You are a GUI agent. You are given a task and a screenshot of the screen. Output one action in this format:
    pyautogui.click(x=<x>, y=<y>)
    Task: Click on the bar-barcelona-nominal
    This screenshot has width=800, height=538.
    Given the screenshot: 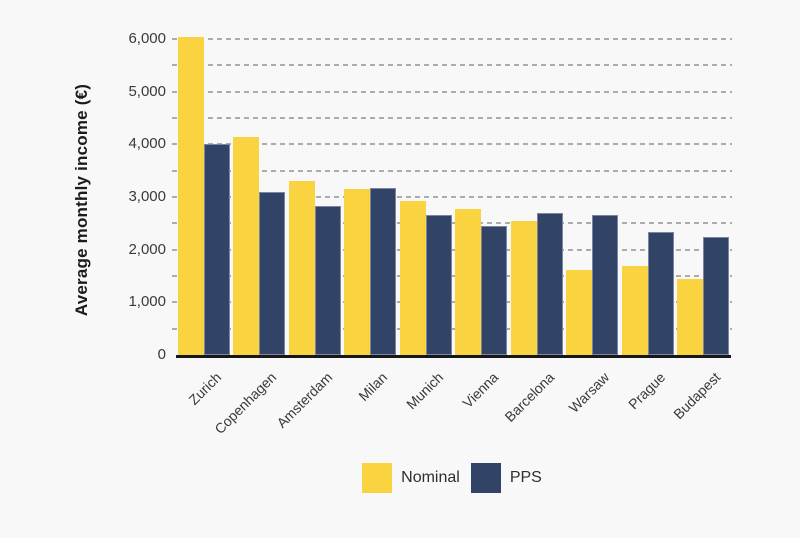 What is the action you would take?
    pyautogui.click(x=523, y=288)
    